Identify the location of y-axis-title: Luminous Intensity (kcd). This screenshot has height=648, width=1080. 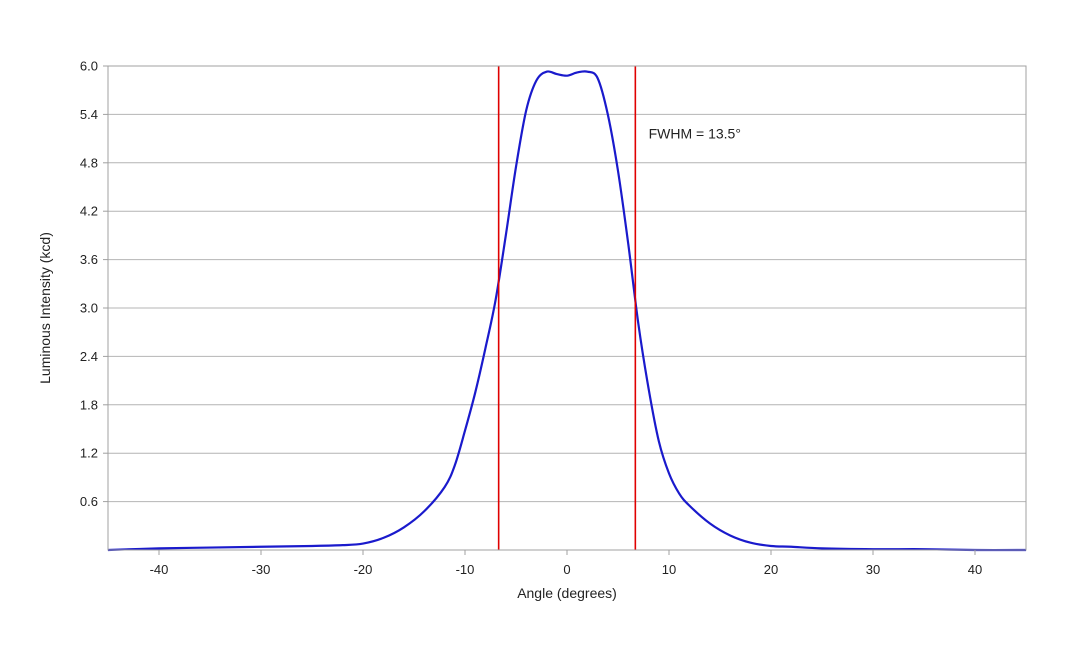
(45, 308).